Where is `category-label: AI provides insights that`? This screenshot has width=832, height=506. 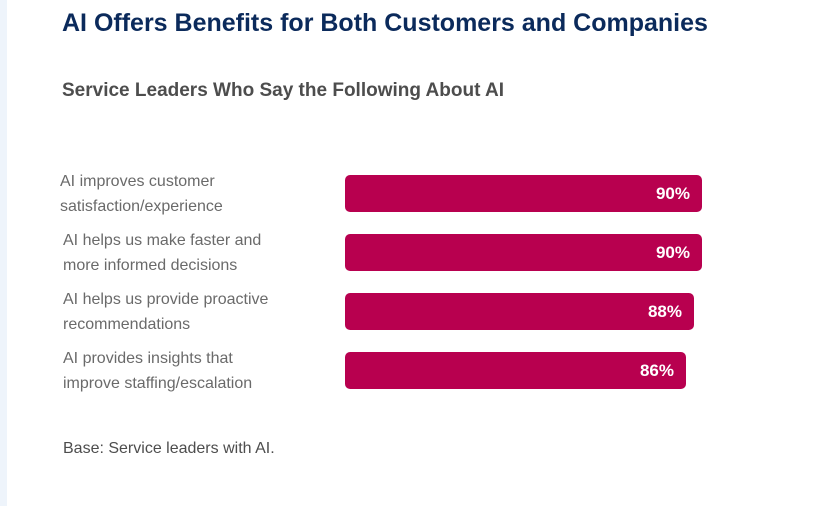 category-label: AI provides insights that is located at coordinates (148, 358).